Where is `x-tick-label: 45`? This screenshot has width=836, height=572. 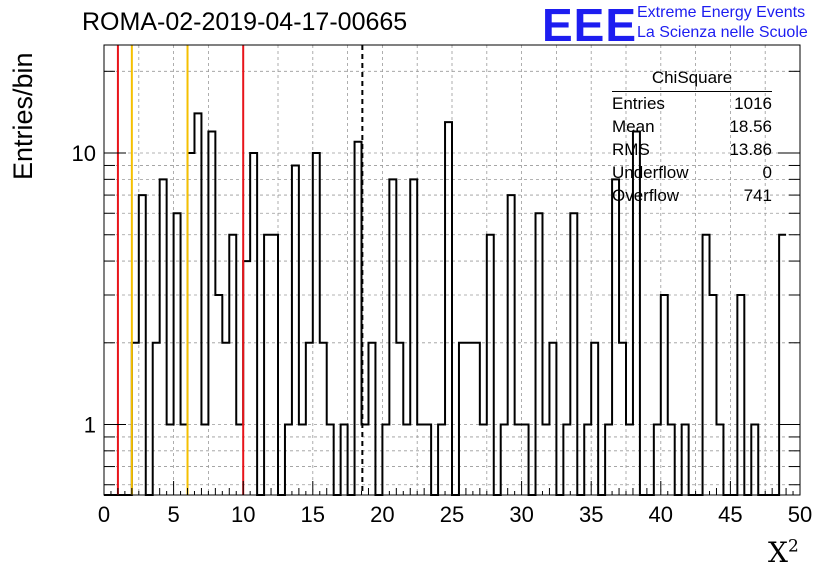
x-tick-label: 45 is located at coordinates (730, 514).